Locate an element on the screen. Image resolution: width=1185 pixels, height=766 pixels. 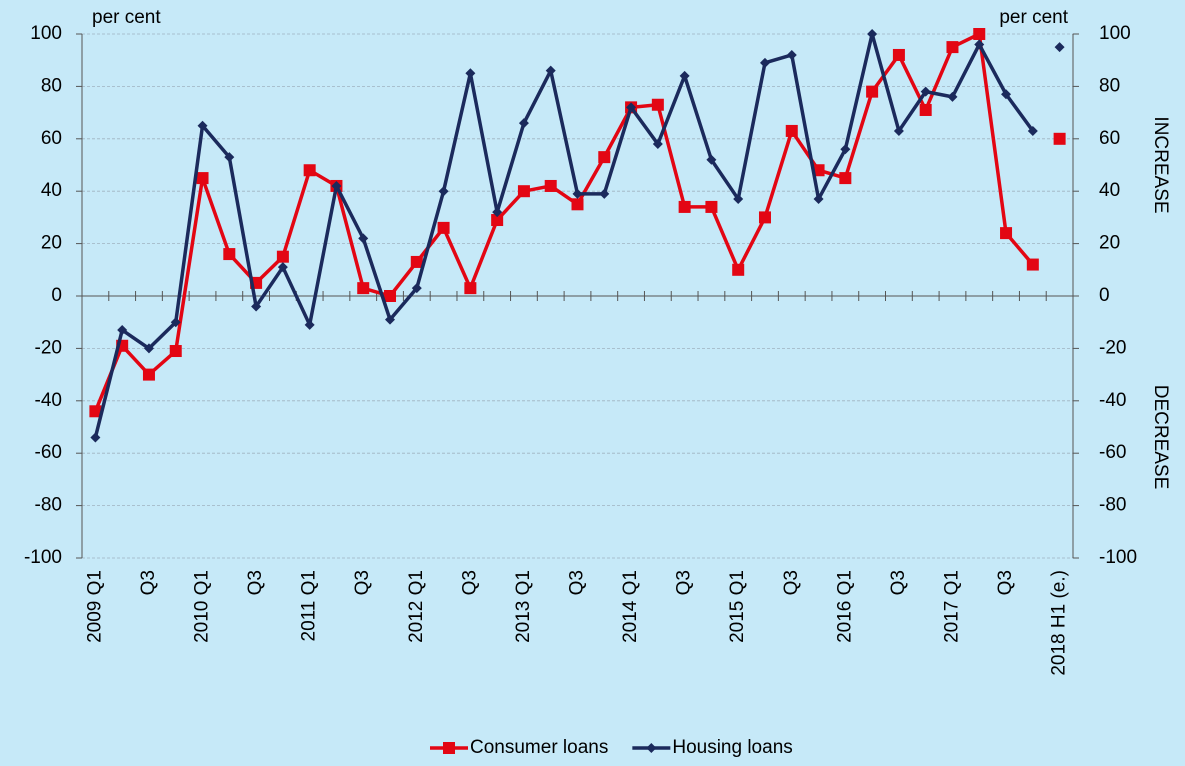
y-tick-label: 40 is located at coordinates (51, 190).